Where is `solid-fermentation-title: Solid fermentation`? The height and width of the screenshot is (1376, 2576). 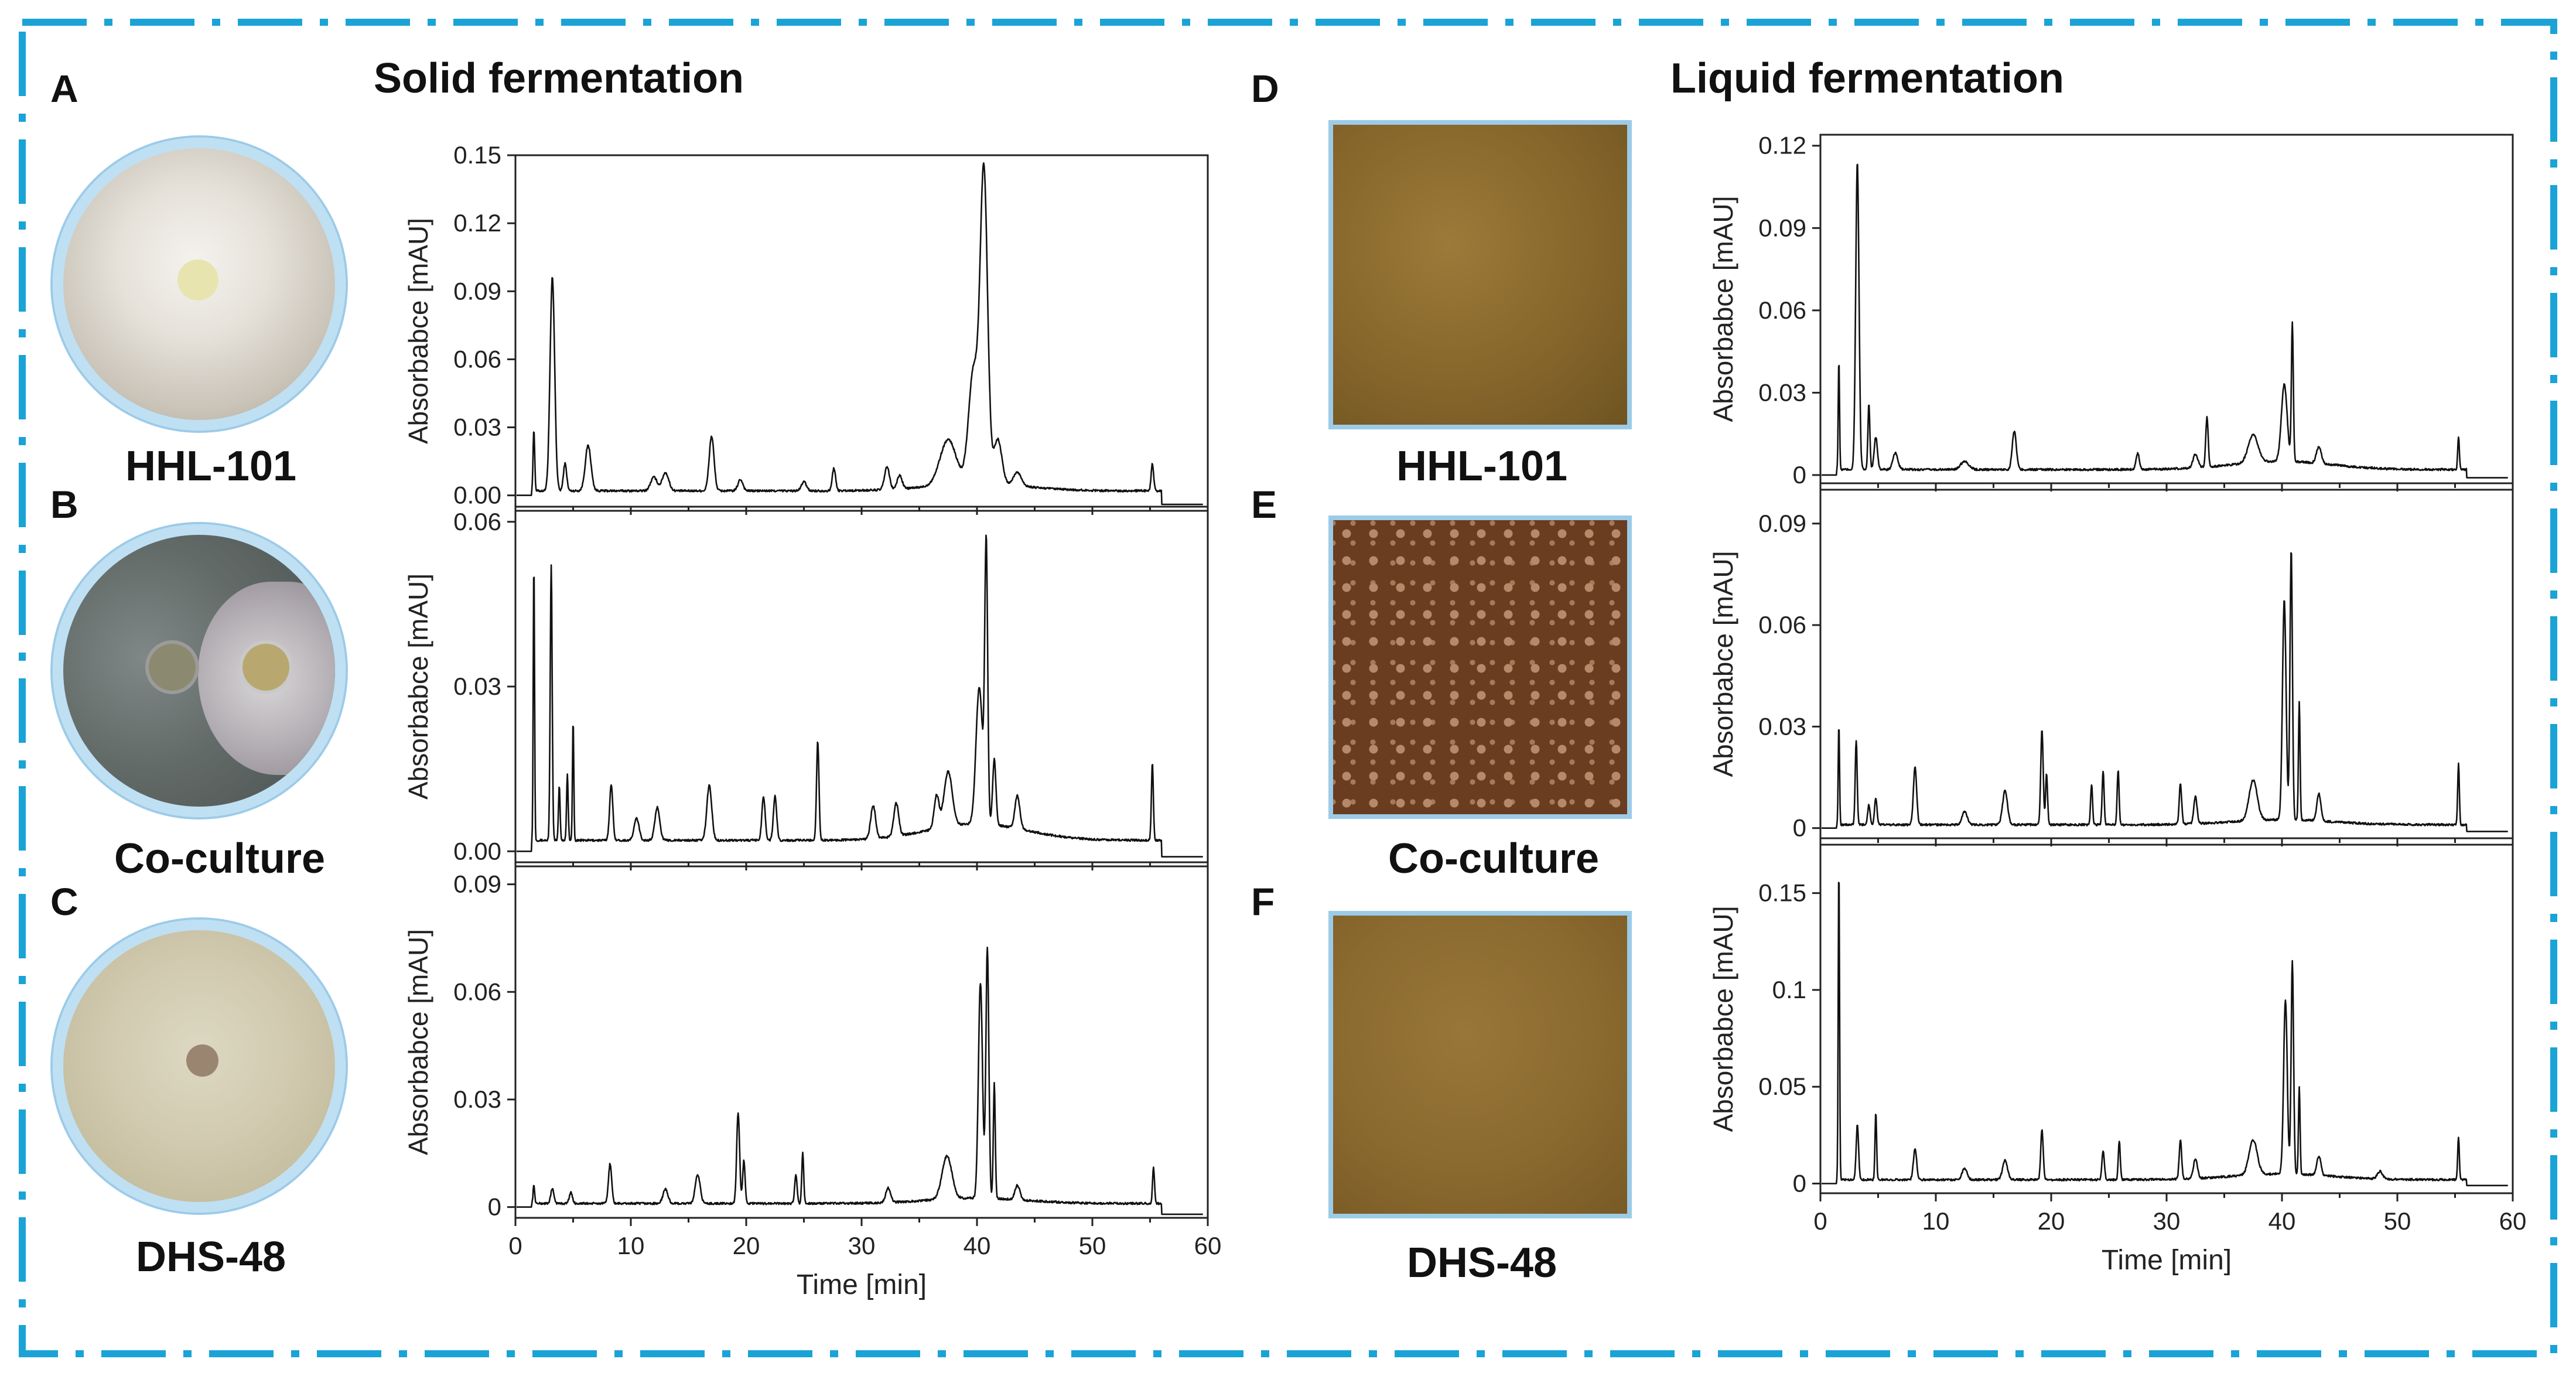 solid-fermentation-title: Solid fermentation is located at coordinates (559, 78).